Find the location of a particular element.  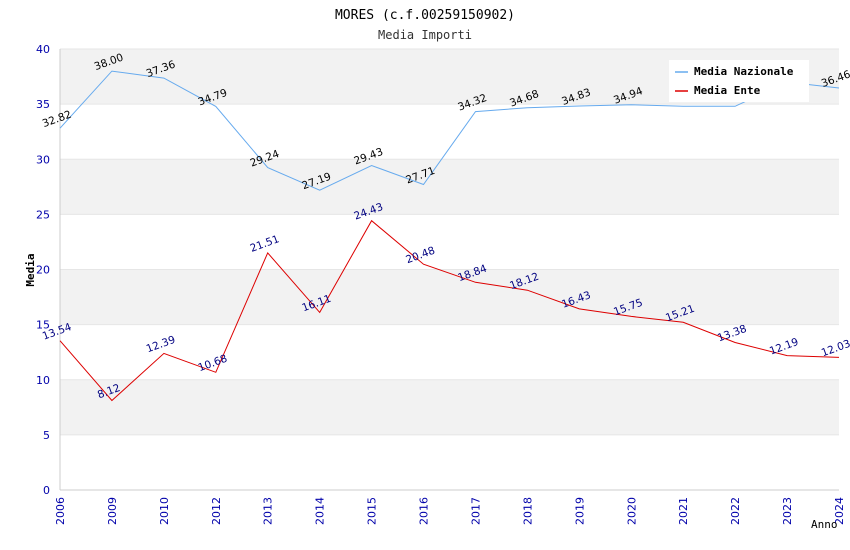

y-tick-label: 30 is located at coordinates (43, 159).